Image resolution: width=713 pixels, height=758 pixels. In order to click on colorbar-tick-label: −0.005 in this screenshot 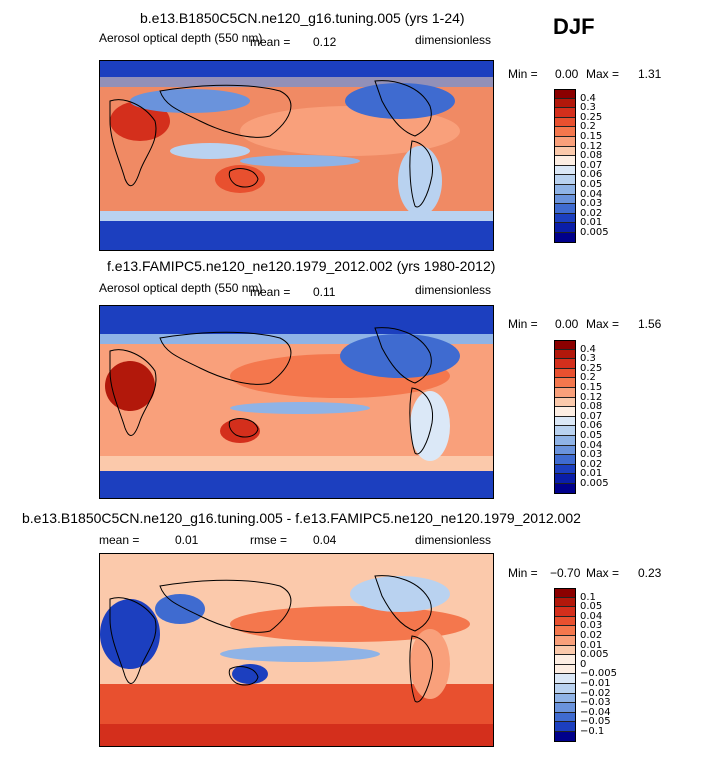, I will do `click(599, 674)`.